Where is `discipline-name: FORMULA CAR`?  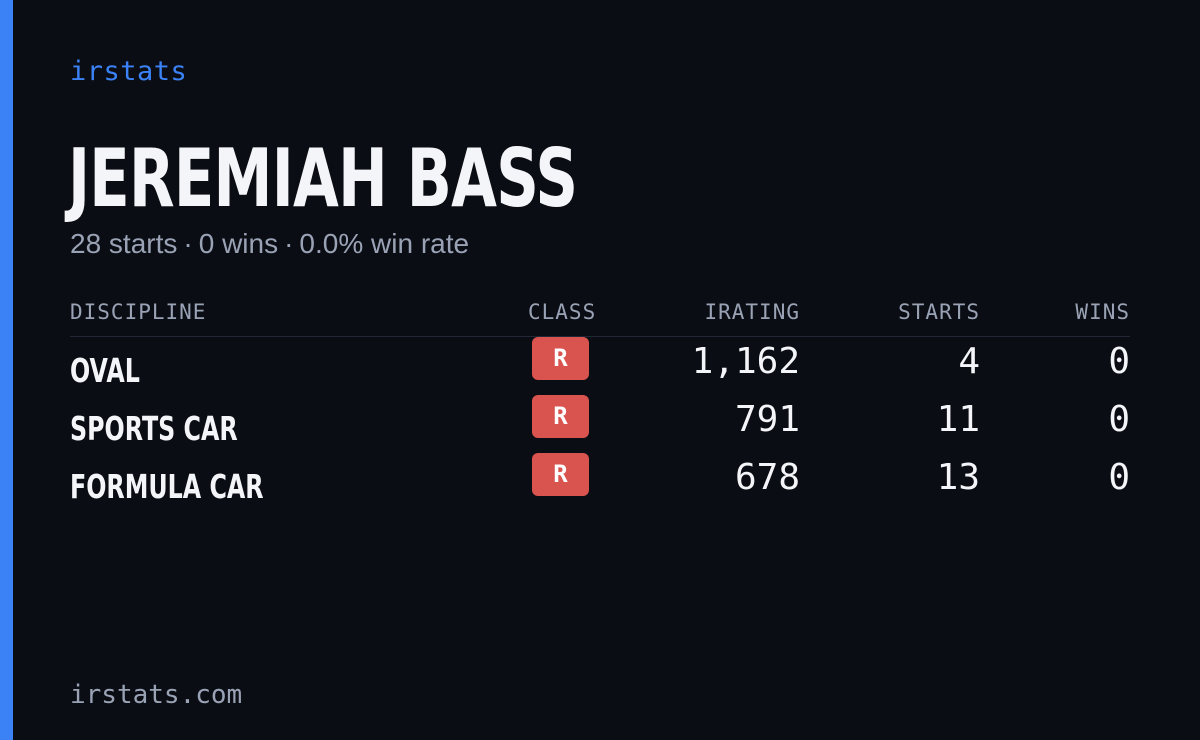
discipline-name: FORMULA CAR is located at coordinates (167, 486).